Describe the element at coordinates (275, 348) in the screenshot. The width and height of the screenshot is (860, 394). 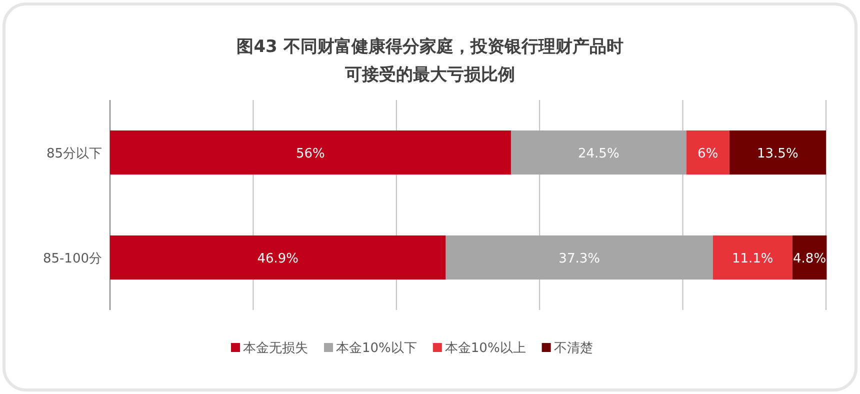
I see `legend-label: 本金无损失` at that location.